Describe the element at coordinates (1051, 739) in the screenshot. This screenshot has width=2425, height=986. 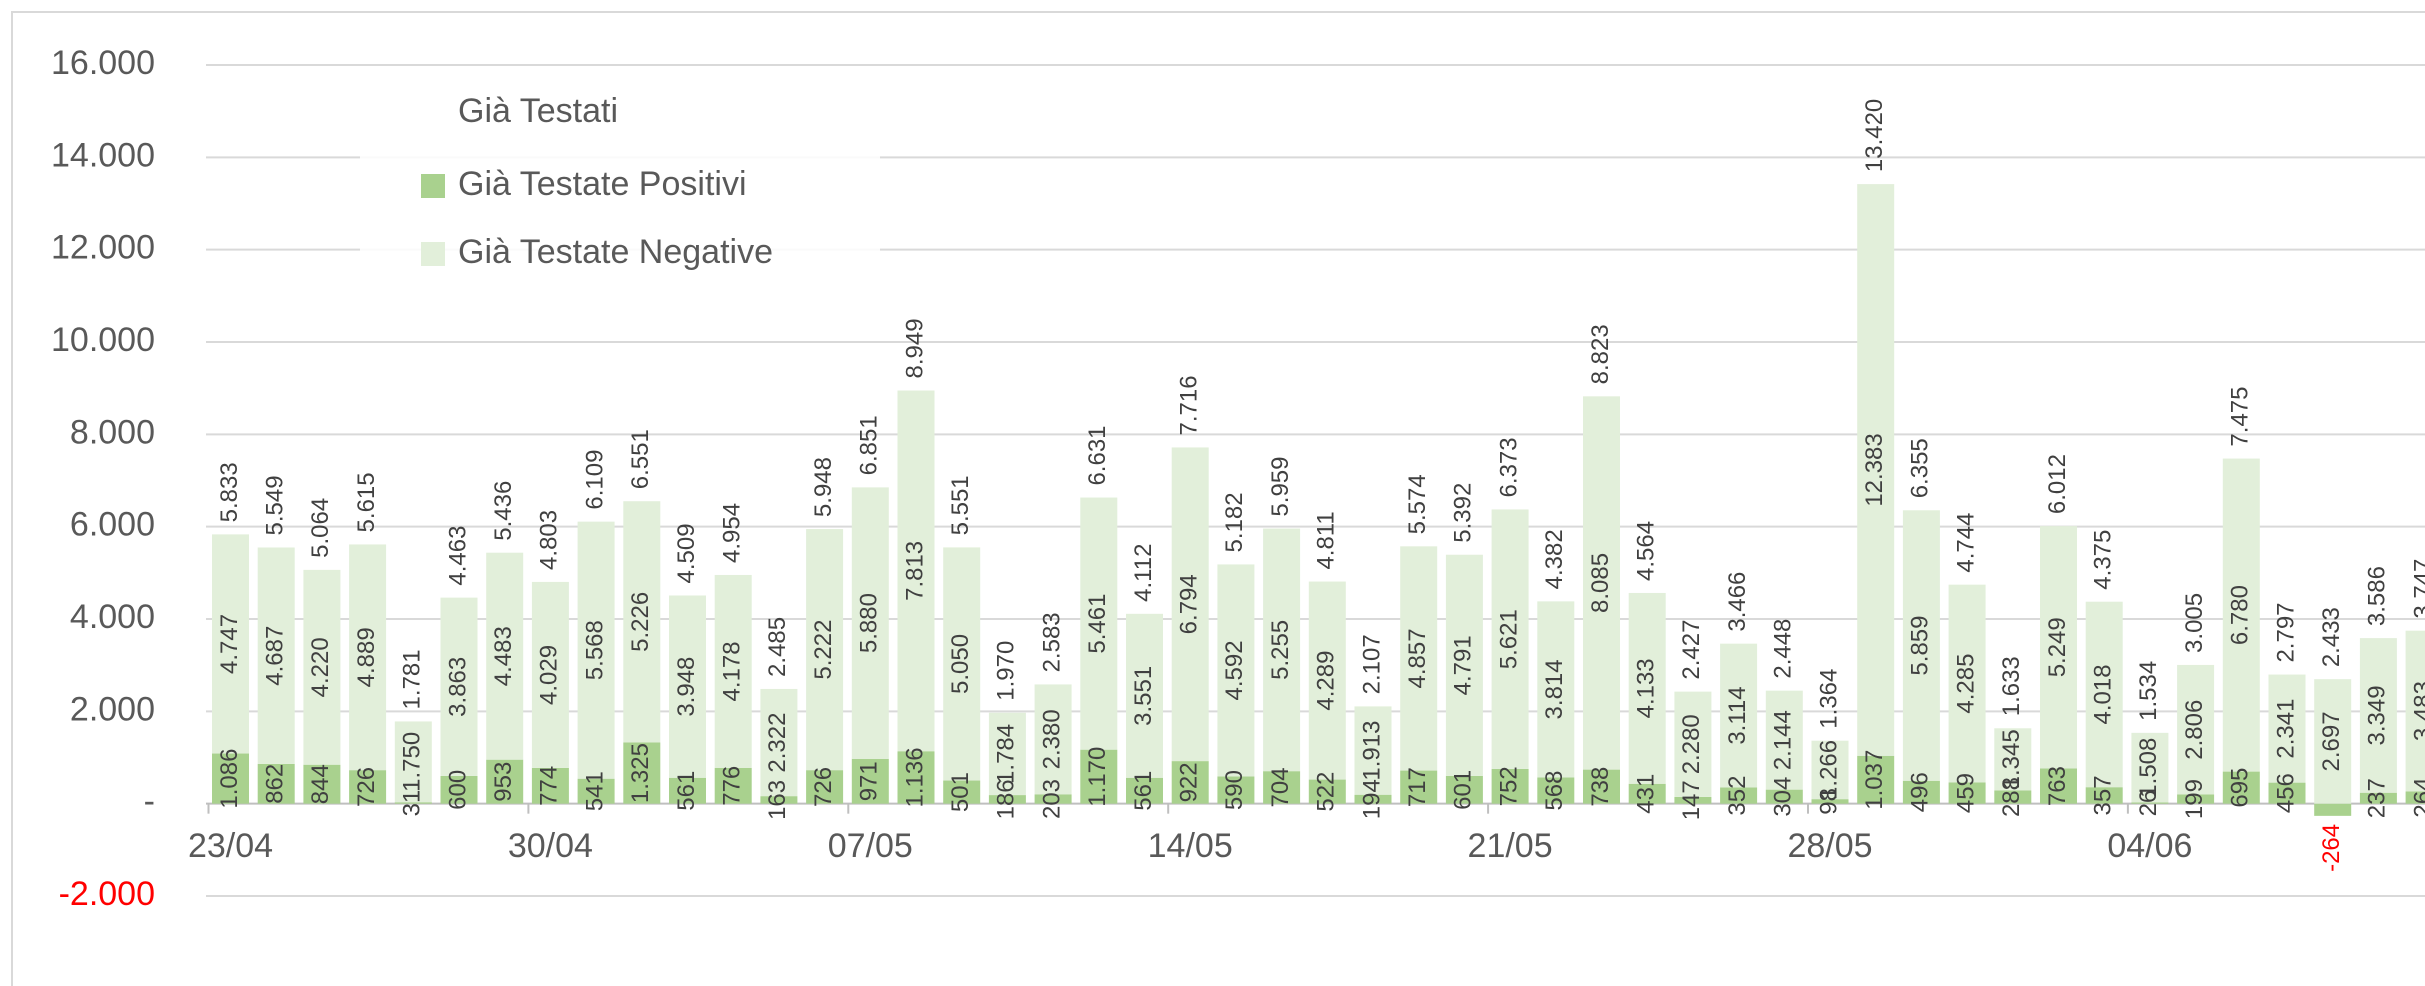
I see `data-label: 2.380` at that location.